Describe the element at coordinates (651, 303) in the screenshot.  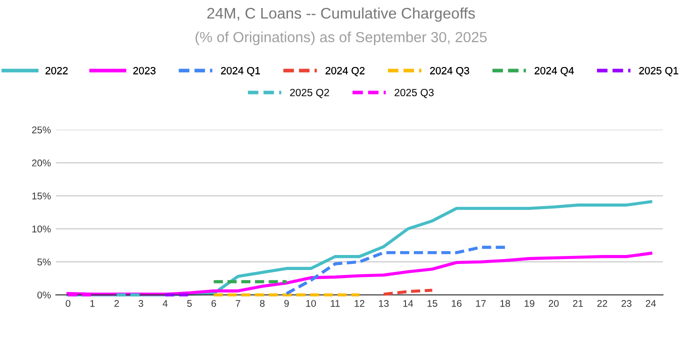
I see `x-tick-label: 24` at that location.